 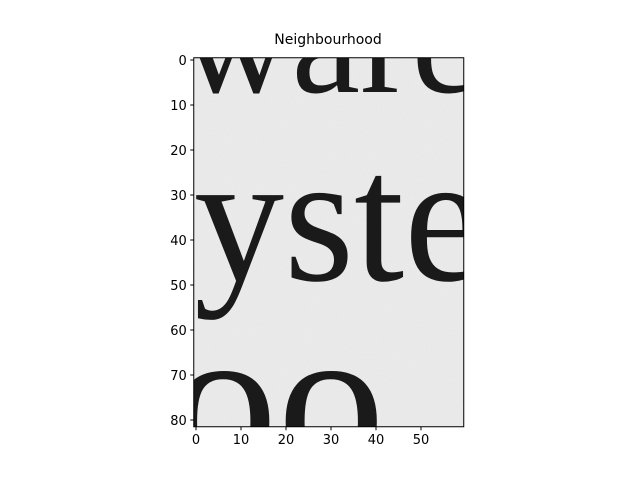 I want to click on x-tick-label: 40, so click(x=376, y=440).